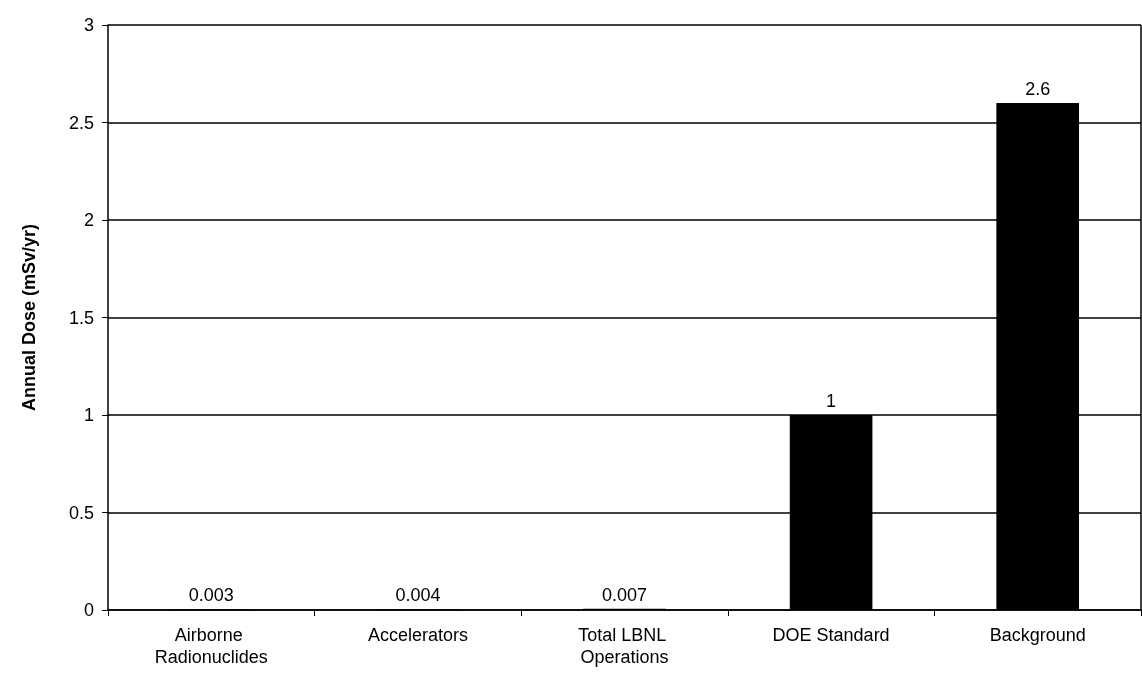 The width and height of the screenshot is (1142, 697). What do you see at coordinates (831, 401) in the screenshot?
I see `data-label: 1` at bounding box center [831, 401].